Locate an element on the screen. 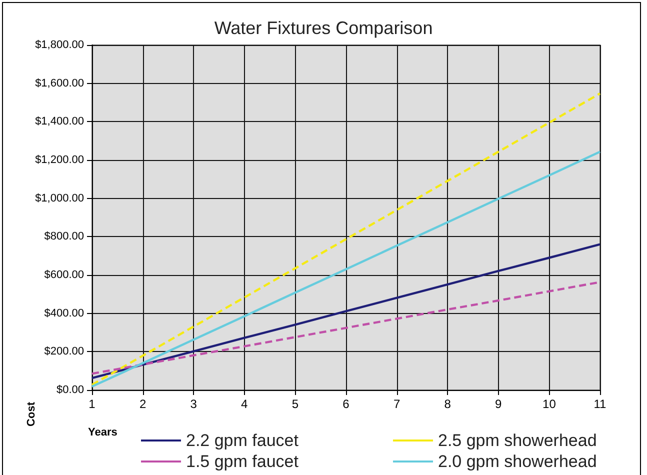  y-tick-label: $1,400.00 is located at coordinates (59, 122).